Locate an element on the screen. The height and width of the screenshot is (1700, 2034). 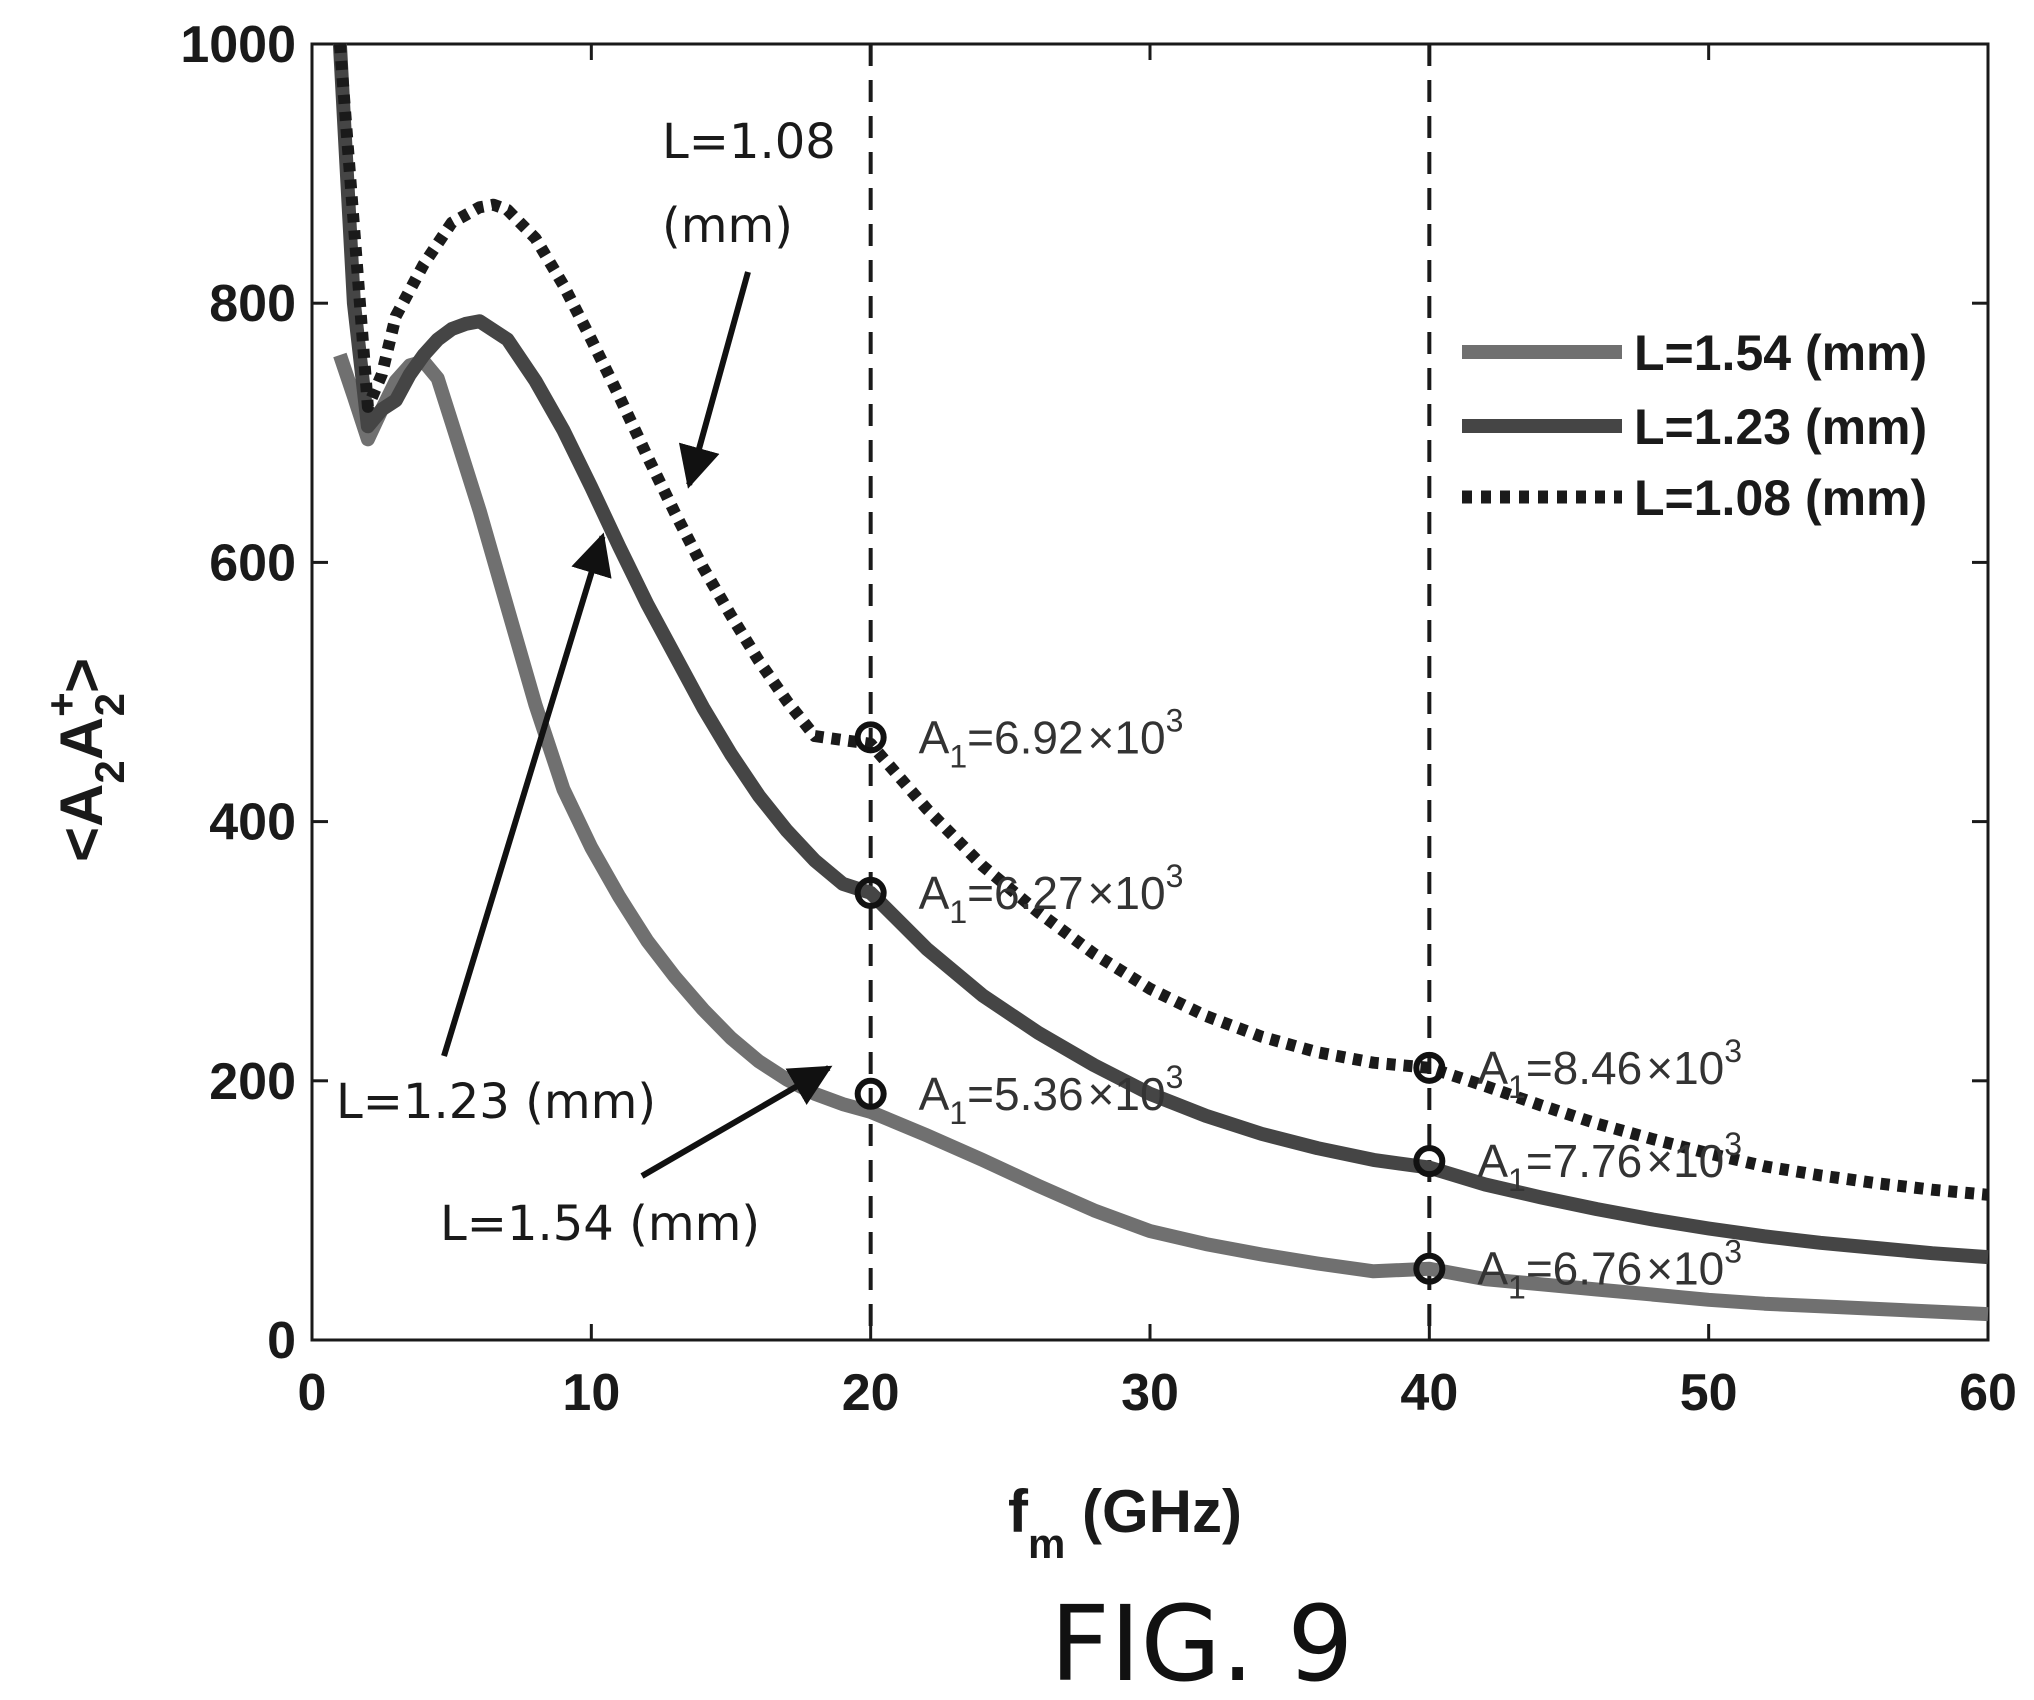
x-tick-label-20: 20 is located at coordinates (871, 1393).